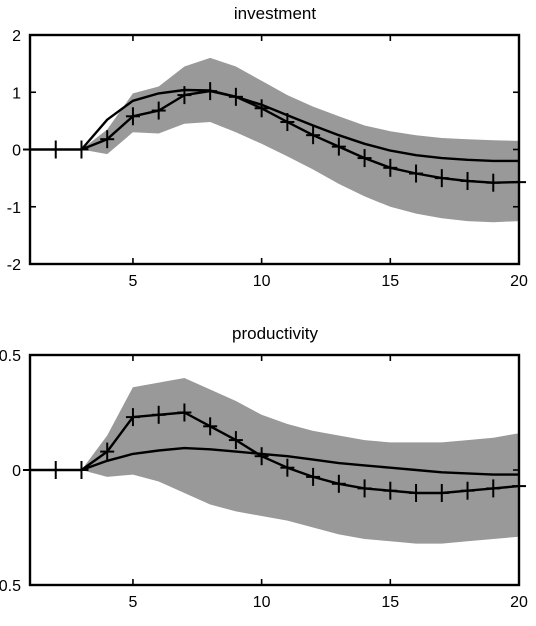  What do you see at coordinates (275, 333) in the screenshot?
I see `chart-title: productivity` at bounding box center [275, 333].